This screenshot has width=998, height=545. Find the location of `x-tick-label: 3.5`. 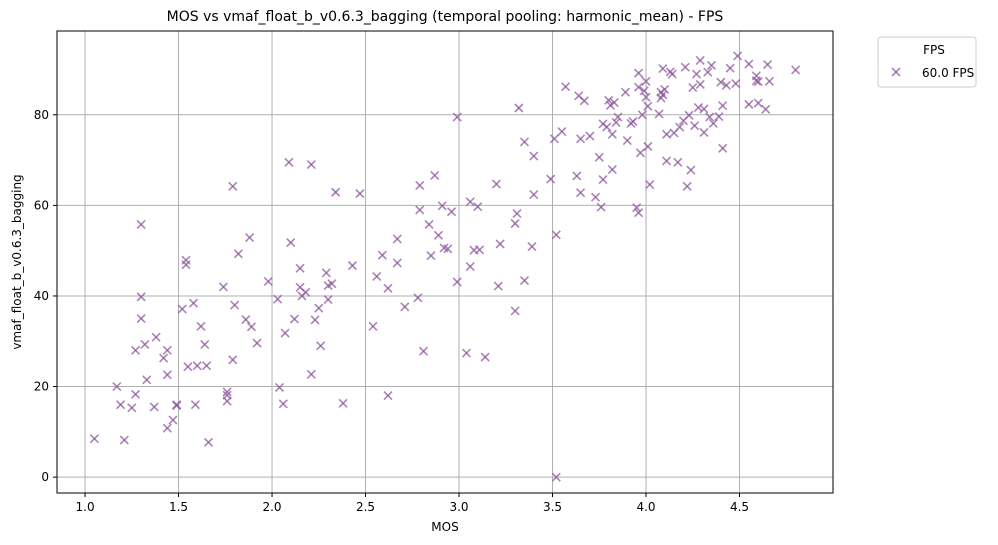

x-tick-label: 3.5 is located at coordinates (552, 507).